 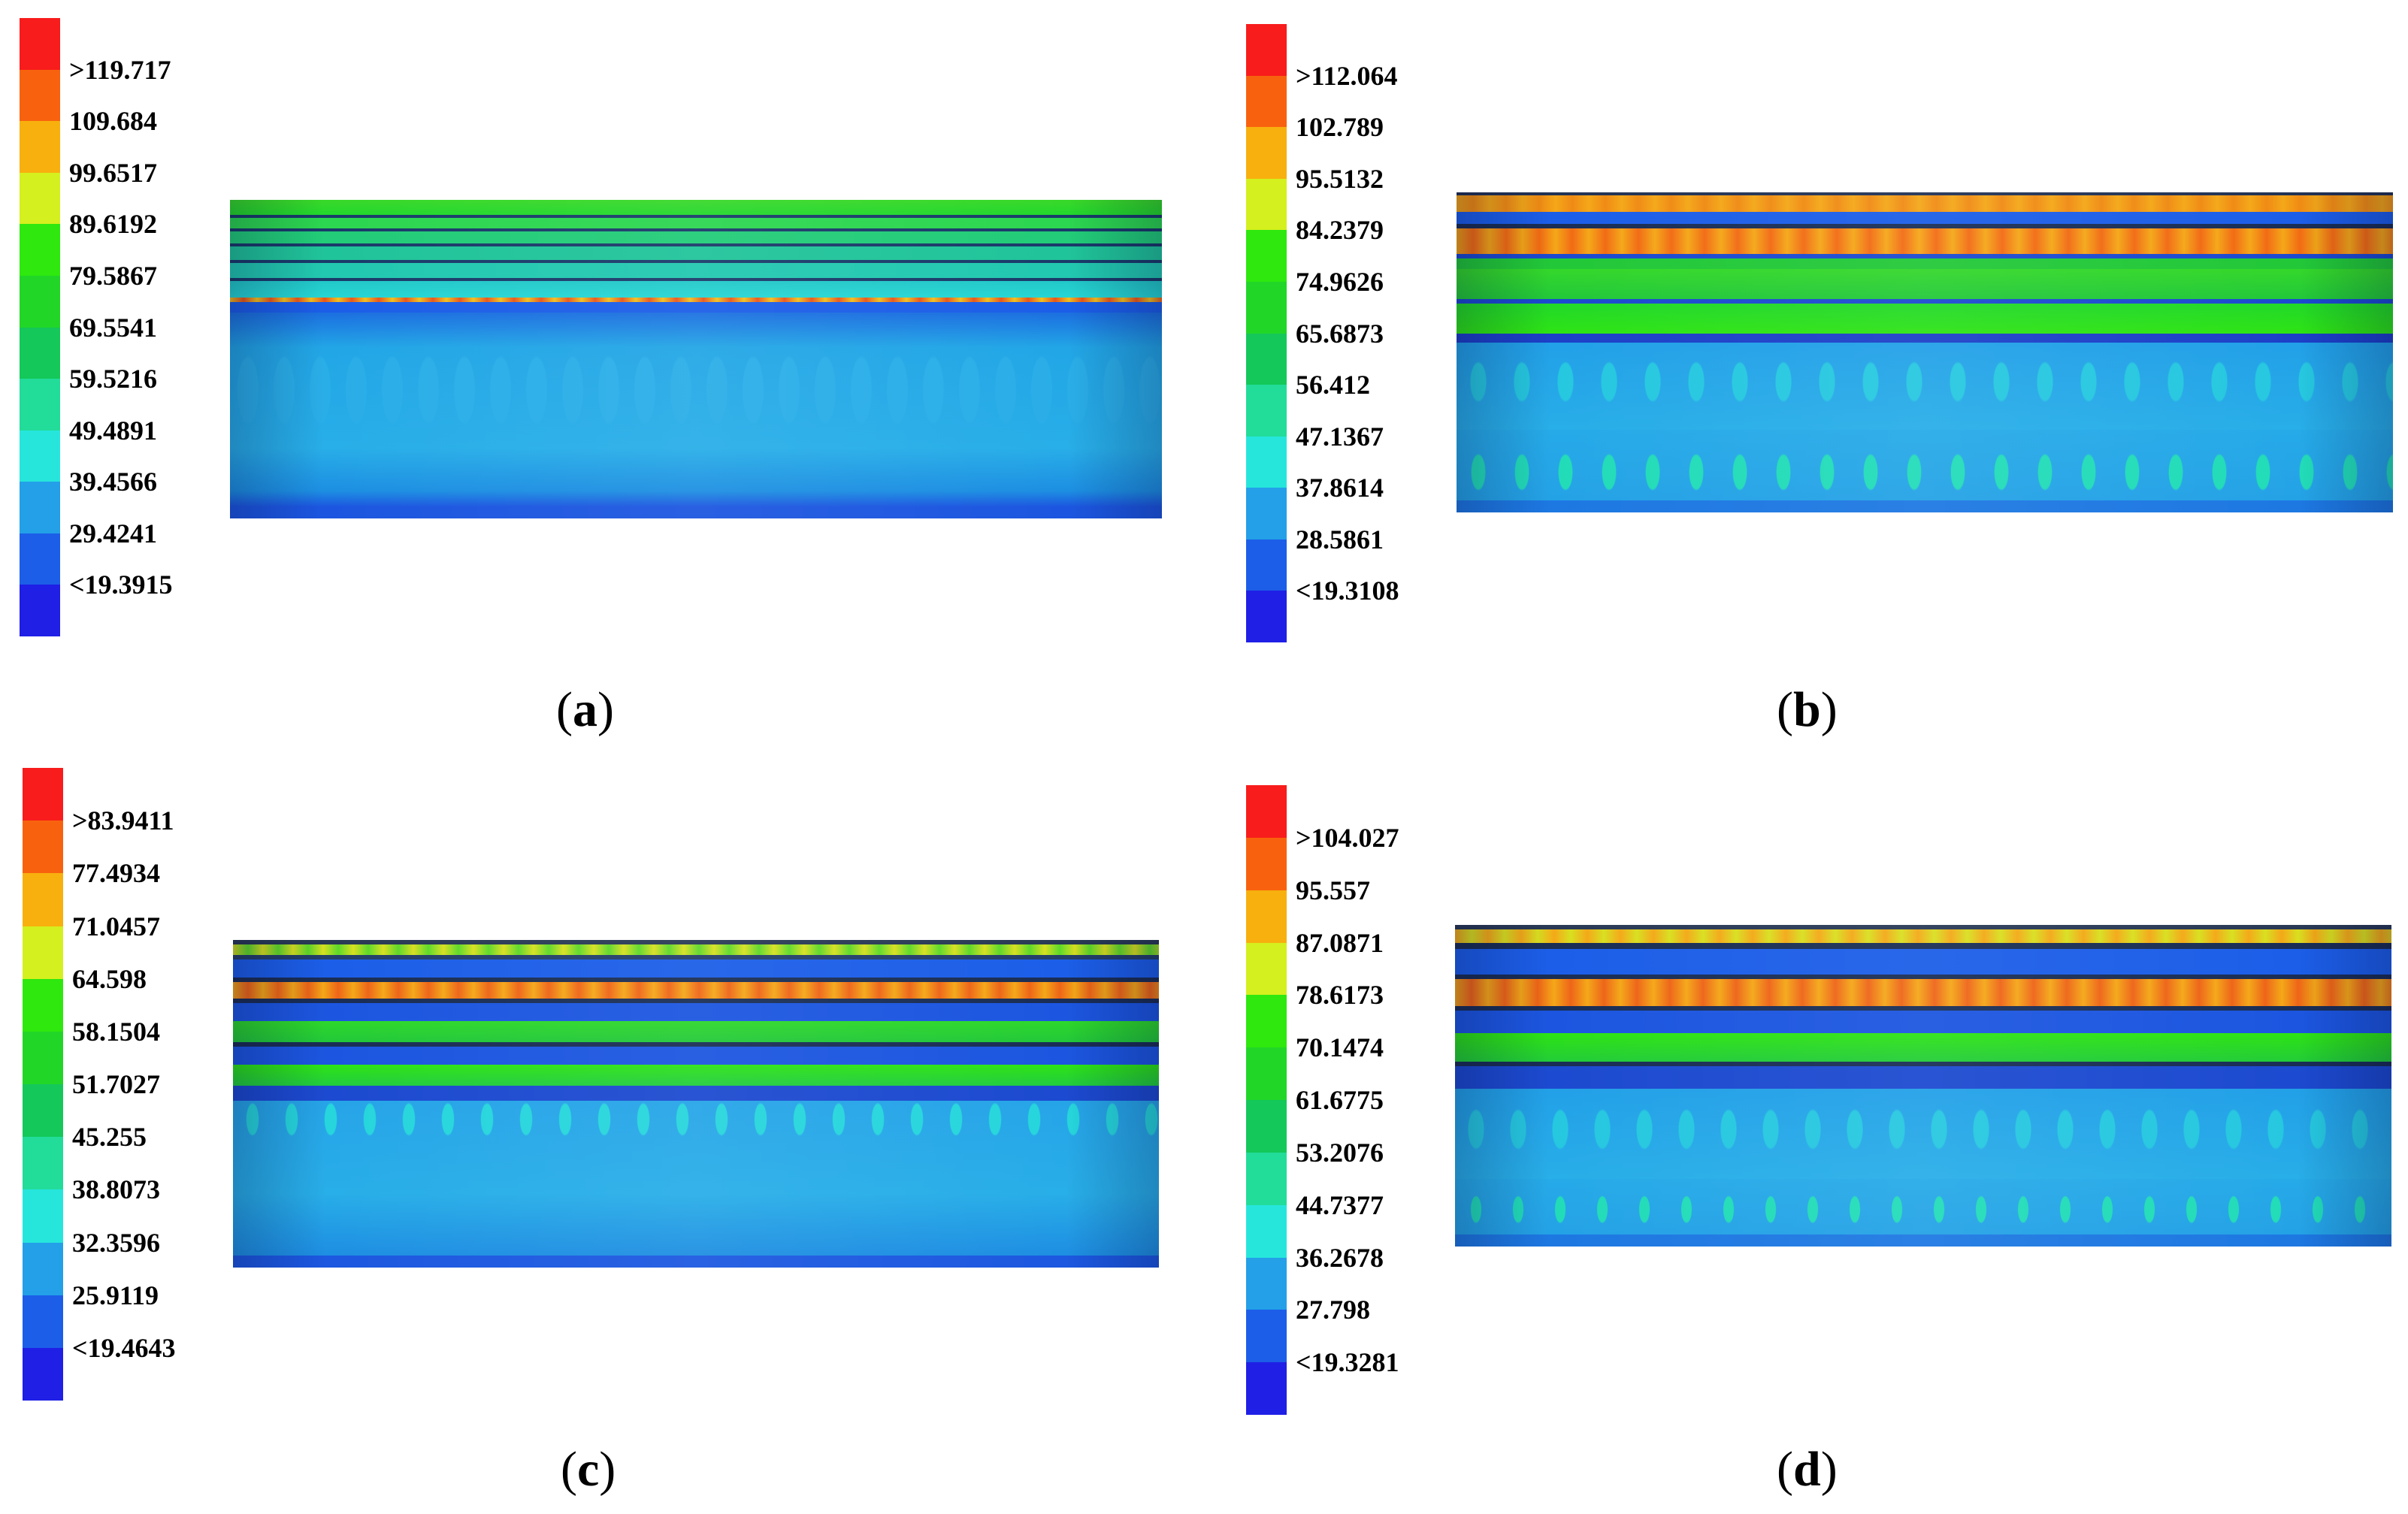 I want to click on colorbar-tick-label: 95.557, so click(x=1333, y=890).